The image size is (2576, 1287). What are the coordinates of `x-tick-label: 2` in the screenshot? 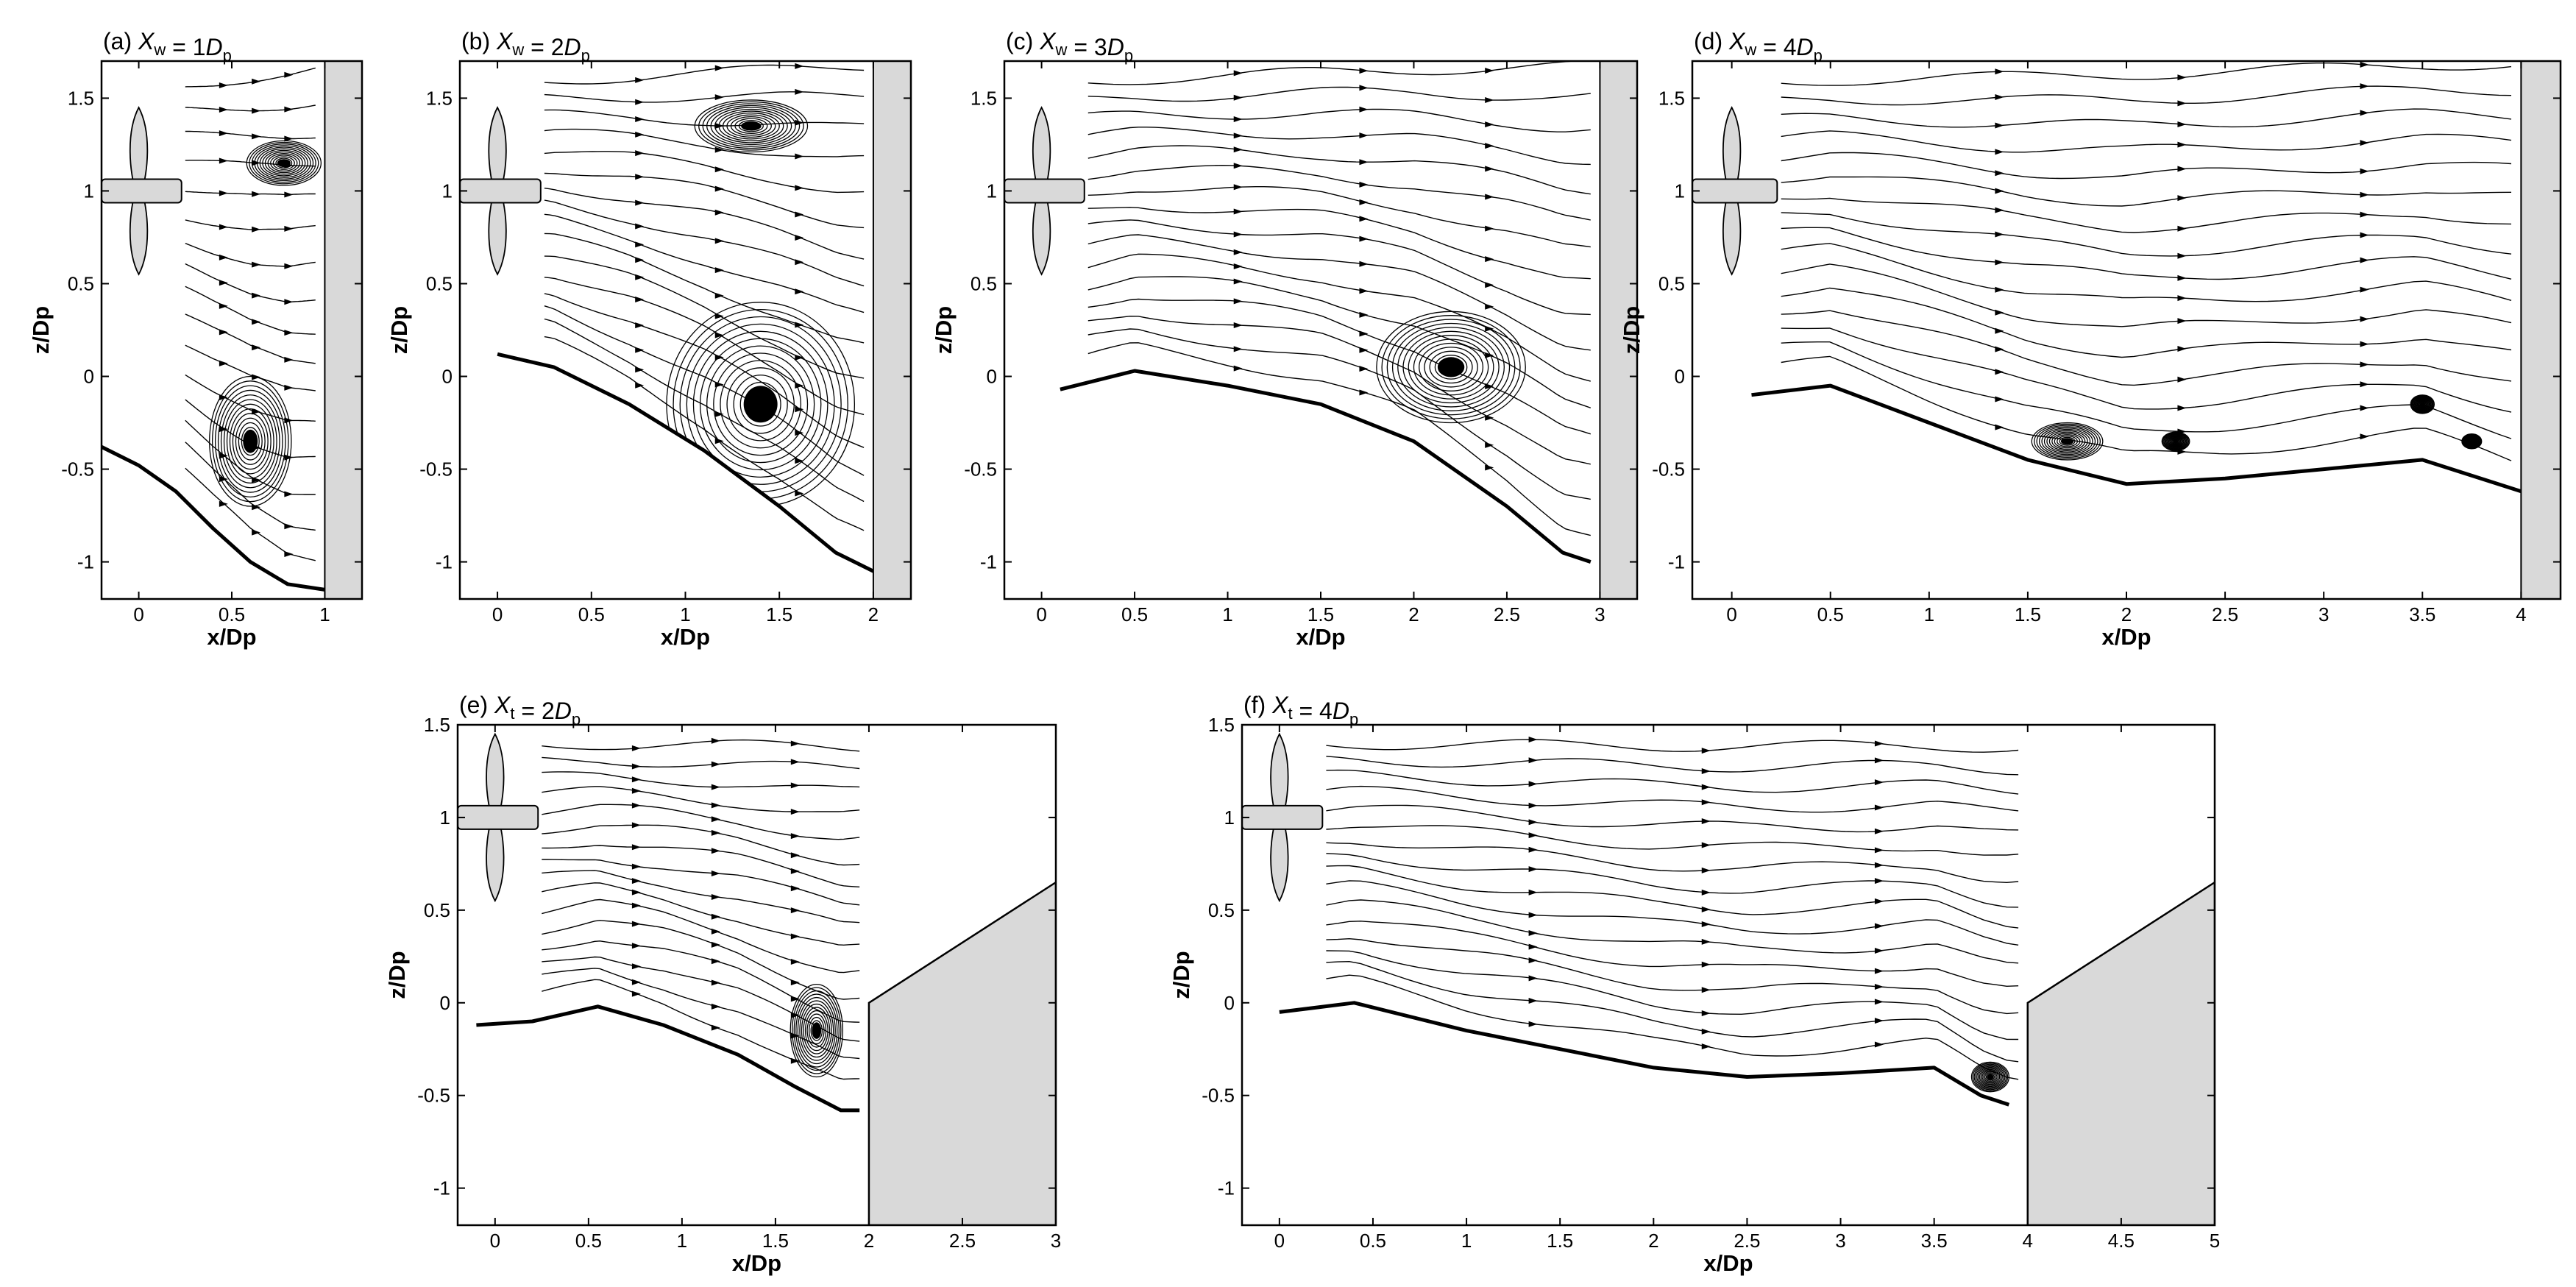 It's located at (2126, 614).